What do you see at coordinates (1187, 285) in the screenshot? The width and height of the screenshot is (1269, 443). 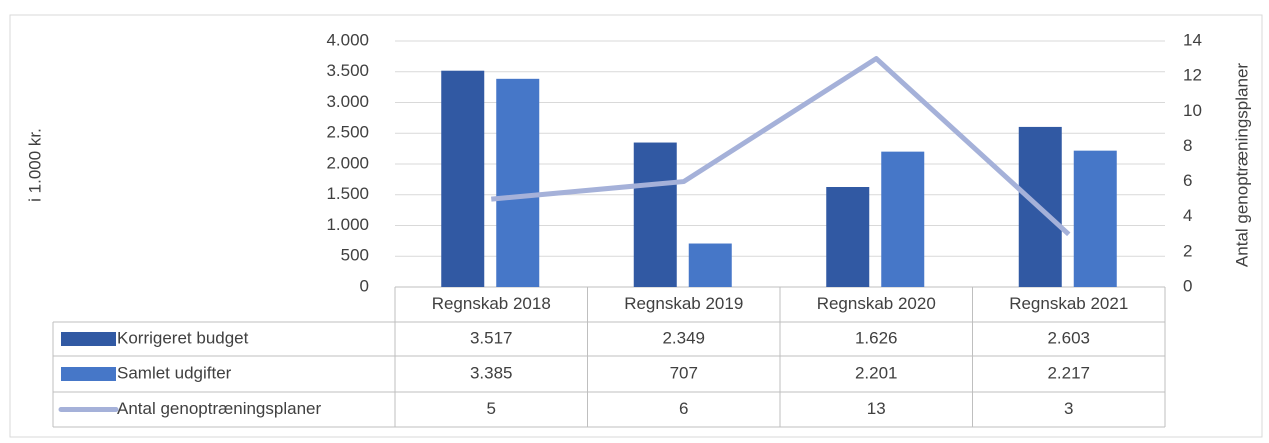 I see `y2-tick-label: 0` at bounding box center [1187, 285].